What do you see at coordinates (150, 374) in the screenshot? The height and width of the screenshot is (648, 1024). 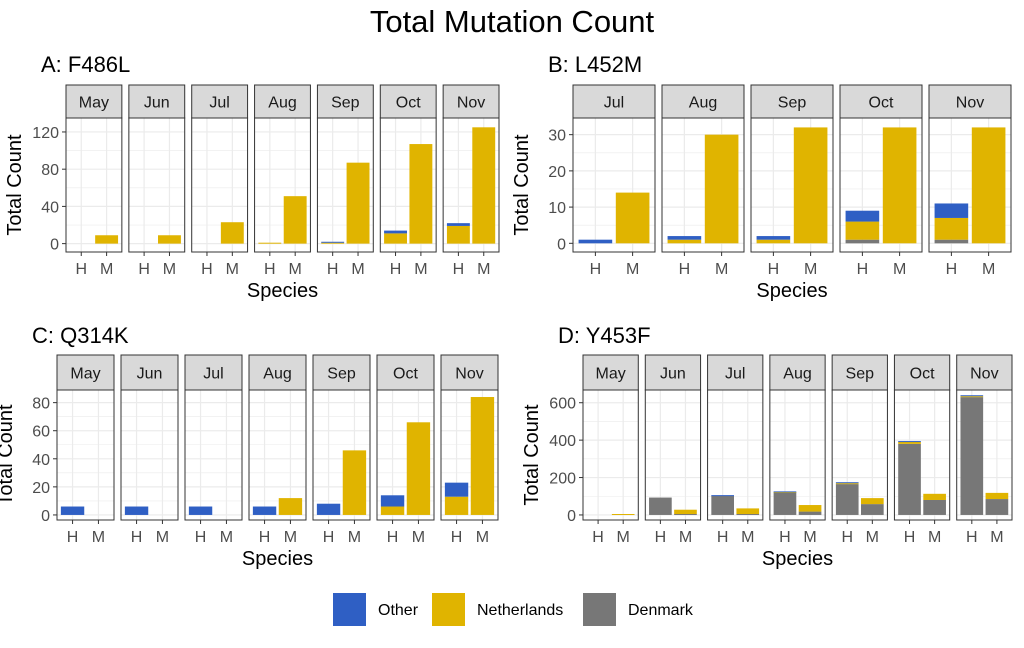 I see `facet-strip-label: Jun` at bounding box center [150, 374].